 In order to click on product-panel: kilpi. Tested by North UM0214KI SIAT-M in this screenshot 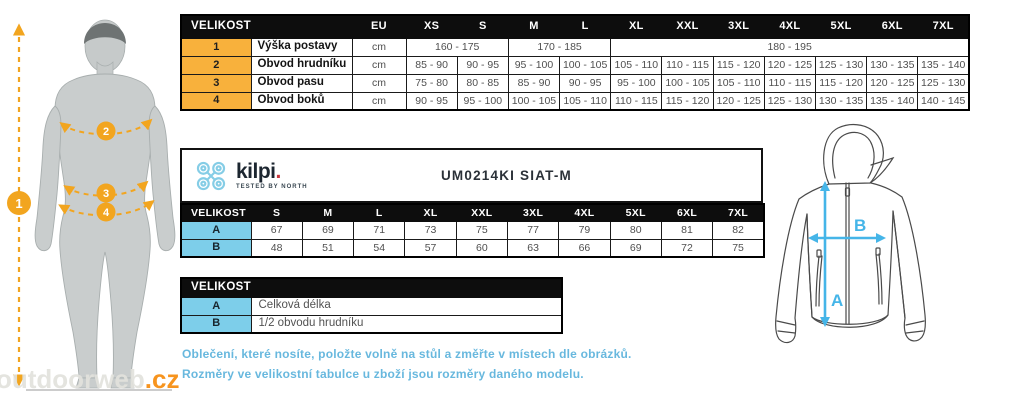, I will do `click(471, 175)`.